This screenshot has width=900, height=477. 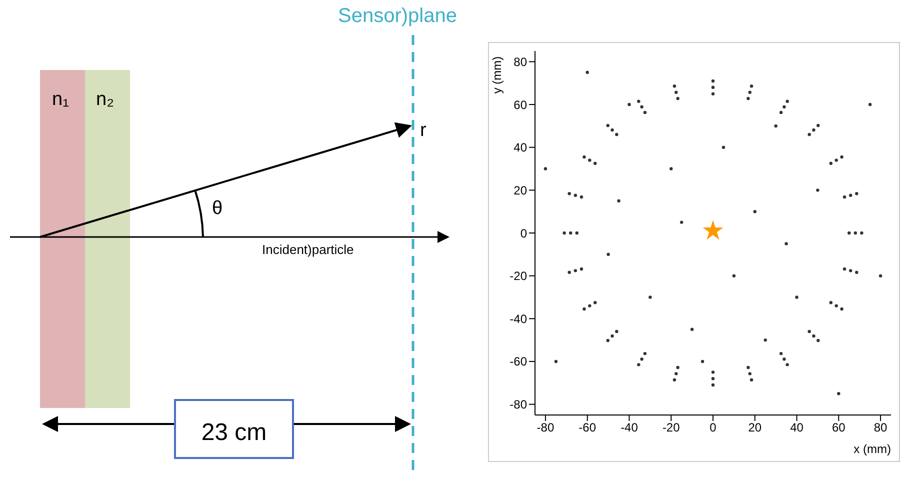 What do you see at coordinates (105, 99) in the screenshot?
I see `text: n₂` at bounding box center [105, 99].